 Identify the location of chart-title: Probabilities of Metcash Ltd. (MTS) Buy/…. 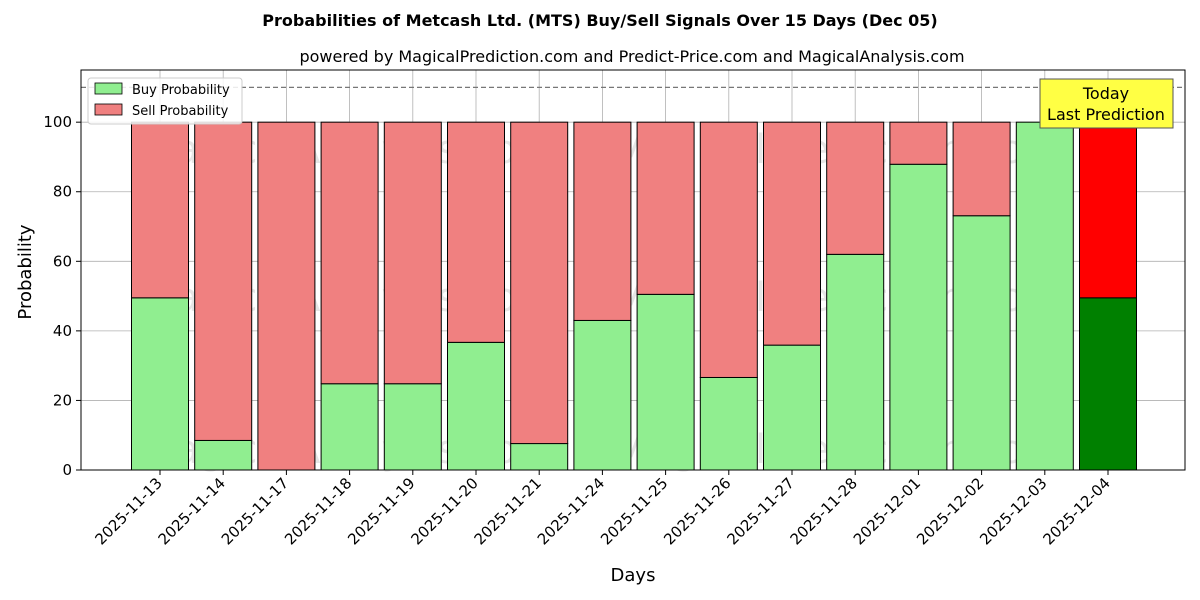
(599, 20).